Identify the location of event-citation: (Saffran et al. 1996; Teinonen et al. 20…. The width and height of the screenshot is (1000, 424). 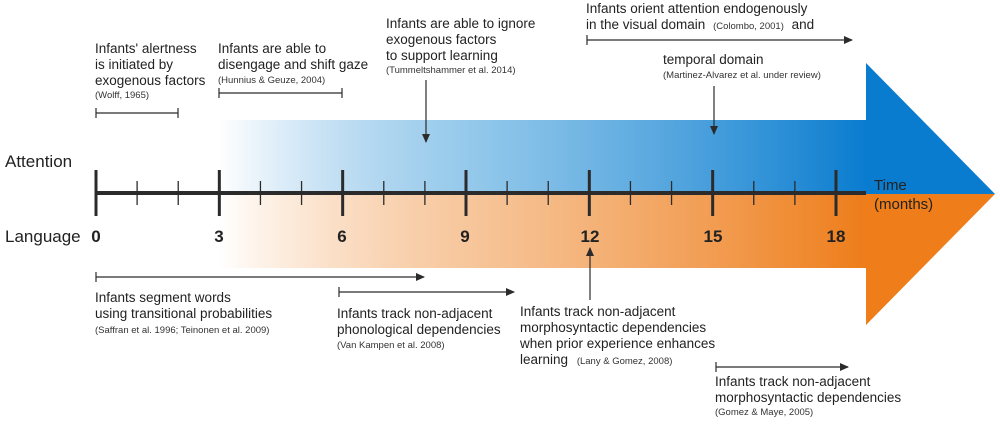
(182, 330).